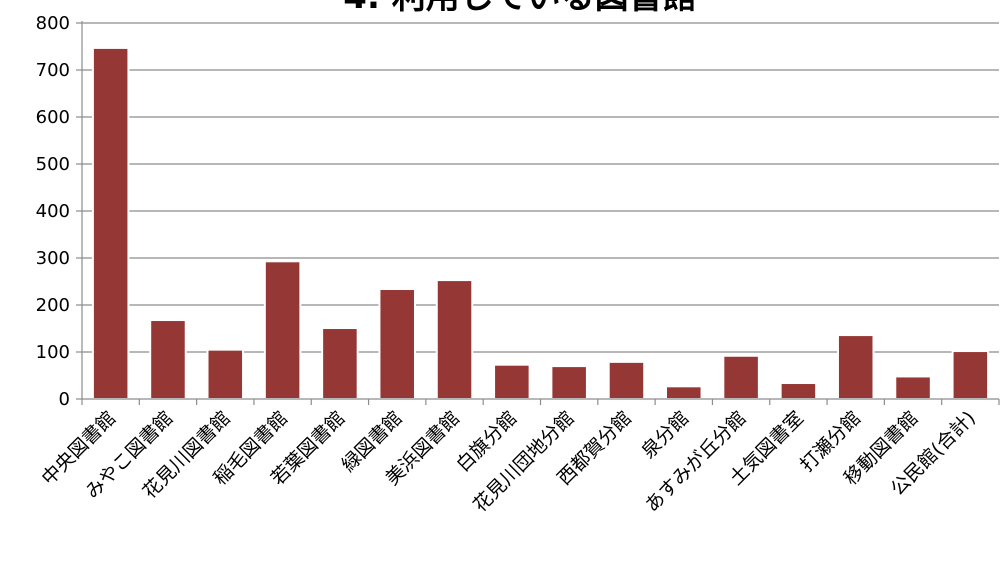 This screenshot has height=577, width=1004. I want to click on y-tick-label: 700, so click(53, 70).